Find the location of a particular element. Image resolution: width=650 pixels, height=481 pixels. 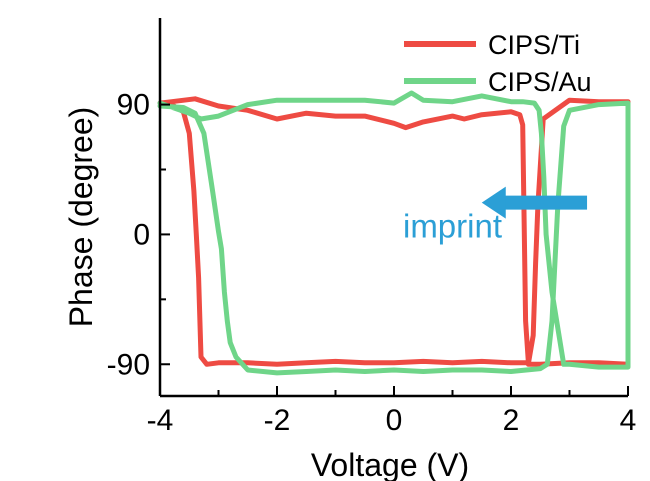

annotation-layer: imprint is located at coordinates (495, 215).